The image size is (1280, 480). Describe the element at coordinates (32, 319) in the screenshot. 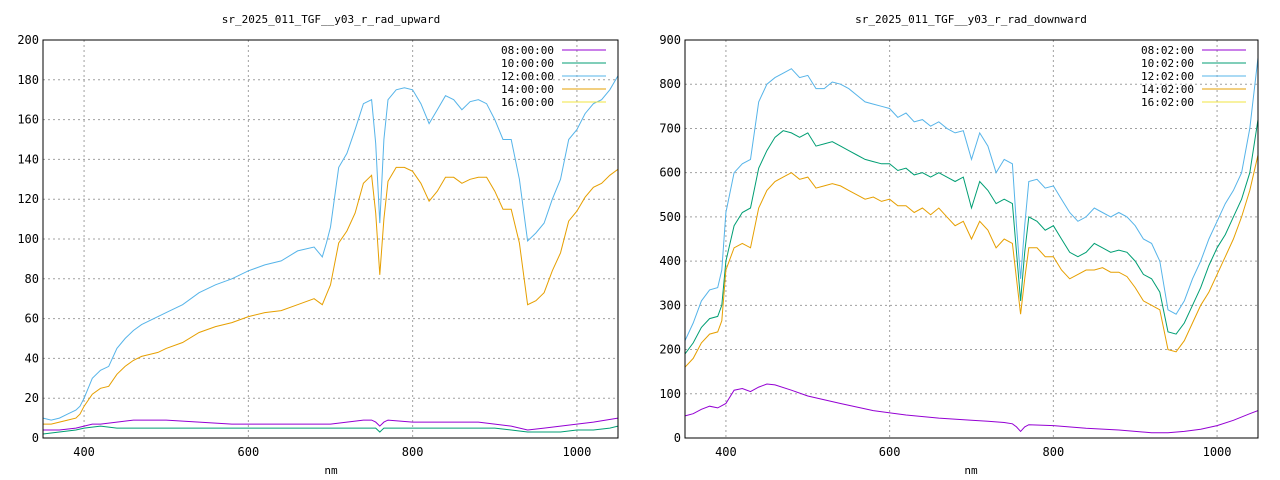

I see `y-tick-label: 60` at that location.